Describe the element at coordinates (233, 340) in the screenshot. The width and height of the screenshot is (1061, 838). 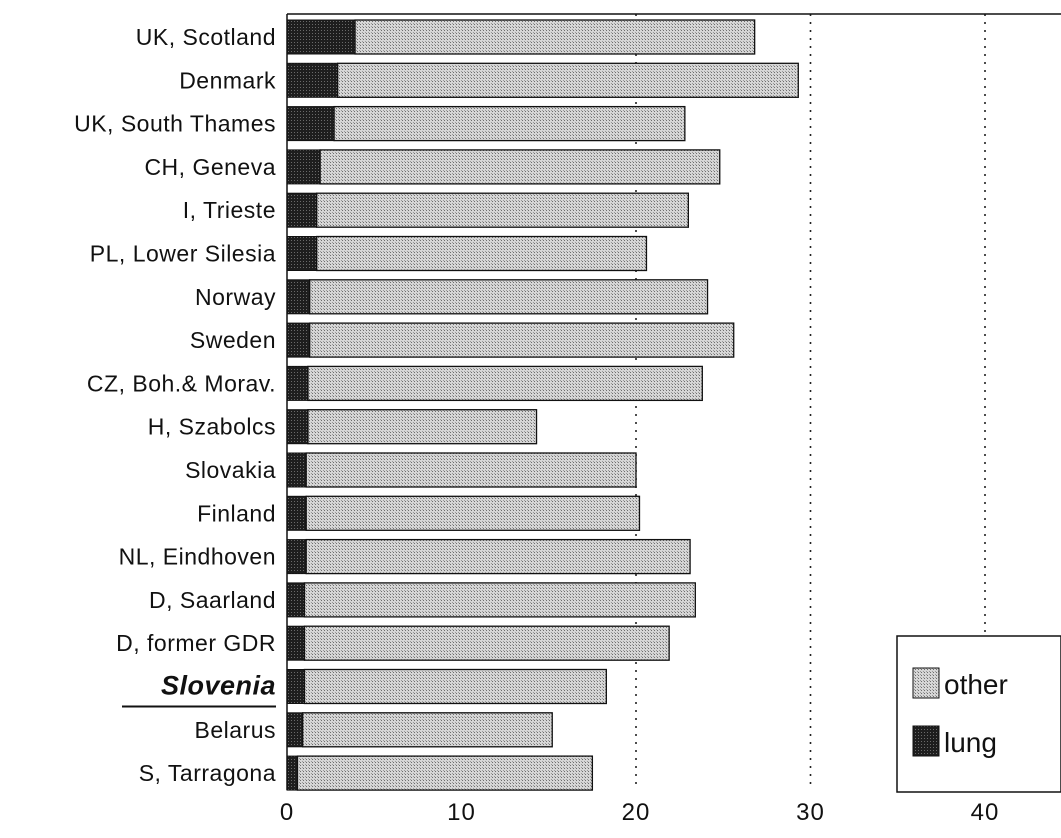
I see `category-label: Sweden` at that location.